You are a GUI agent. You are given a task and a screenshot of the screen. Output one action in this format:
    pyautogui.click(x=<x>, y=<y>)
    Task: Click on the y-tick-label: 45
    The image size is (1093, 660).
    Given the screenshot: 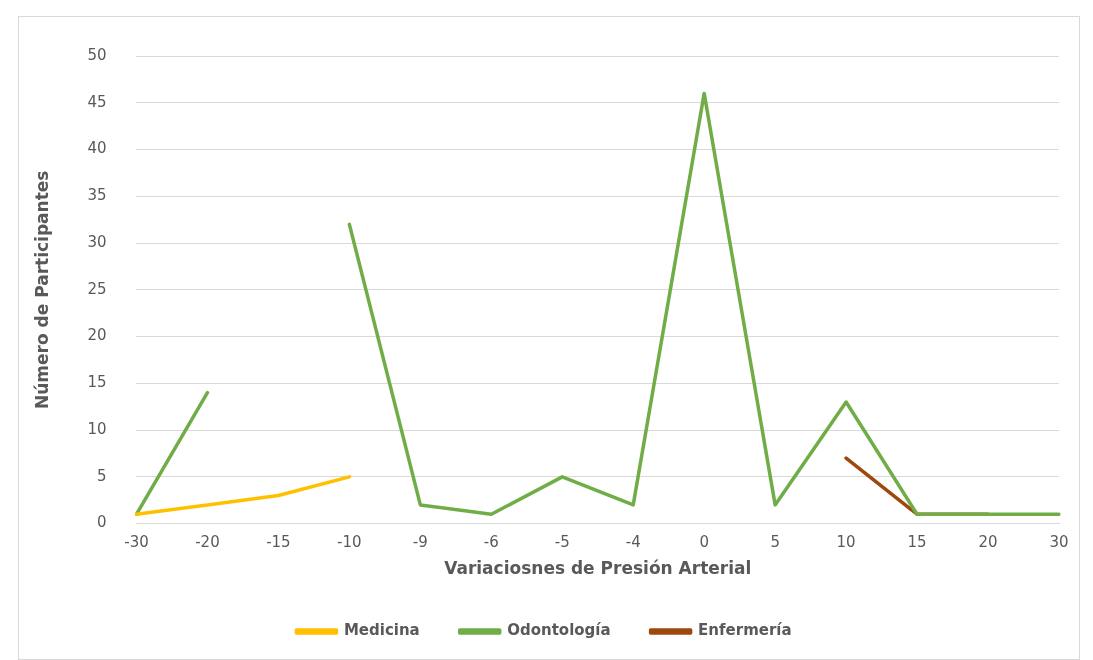 What is the action you would take?
    pyautogui.click(x=97, y=101)
    